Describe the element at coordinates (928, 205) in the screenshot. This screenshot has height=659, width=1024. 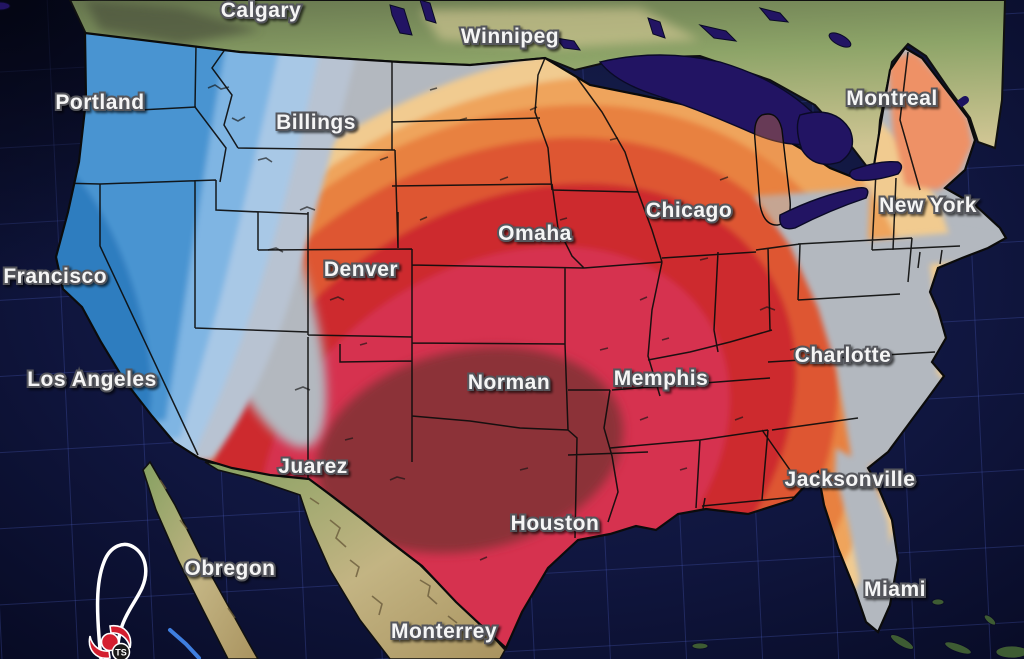
I see `city-label-new-york: New York` at that location.